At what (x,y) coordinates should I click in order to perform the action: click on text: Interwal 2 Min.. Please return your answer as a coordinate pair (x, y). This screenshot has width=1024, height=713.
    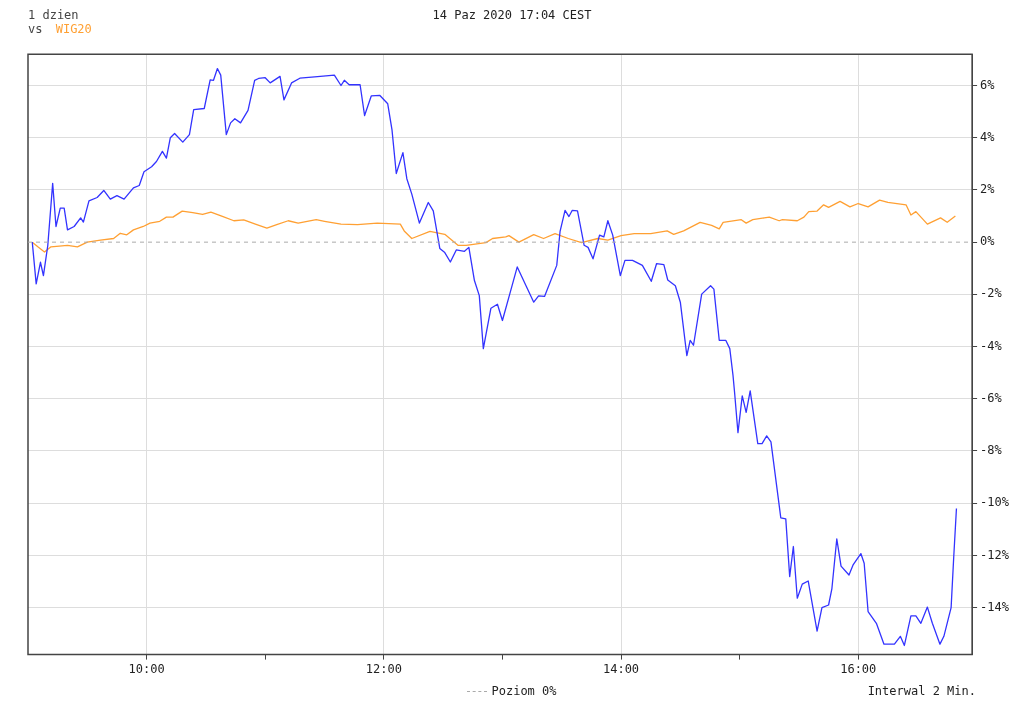
    Looking at the image, I should click on (921, 691).